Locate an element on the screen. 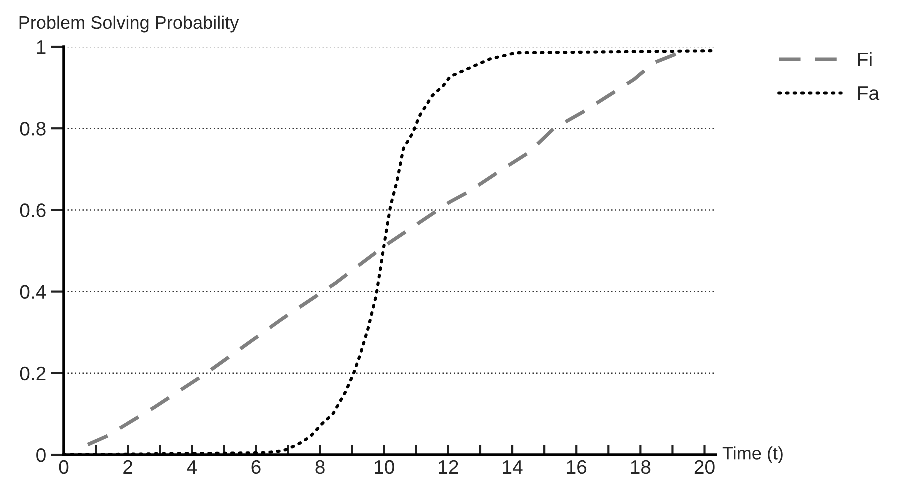 The image size is (904, 488). x-tick-label: 4 is located at coordinates (192, 467).